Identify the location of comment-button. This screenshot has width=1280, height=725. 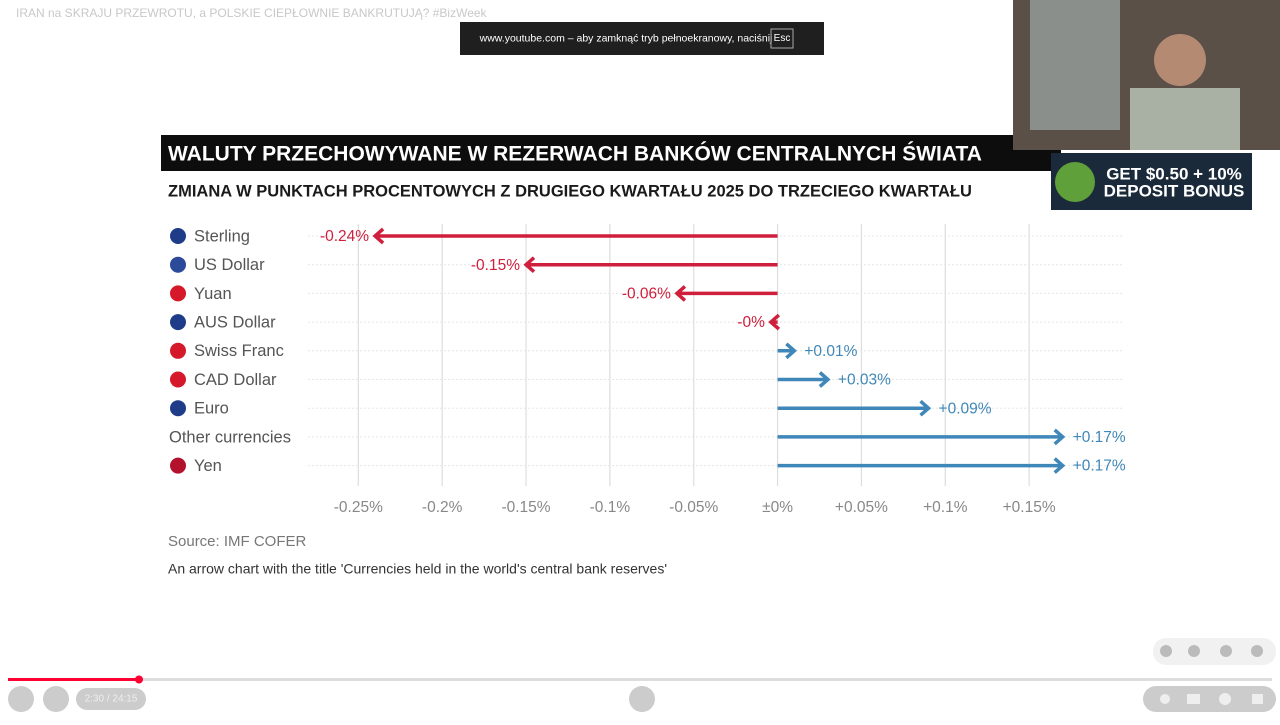
(1226, 651).